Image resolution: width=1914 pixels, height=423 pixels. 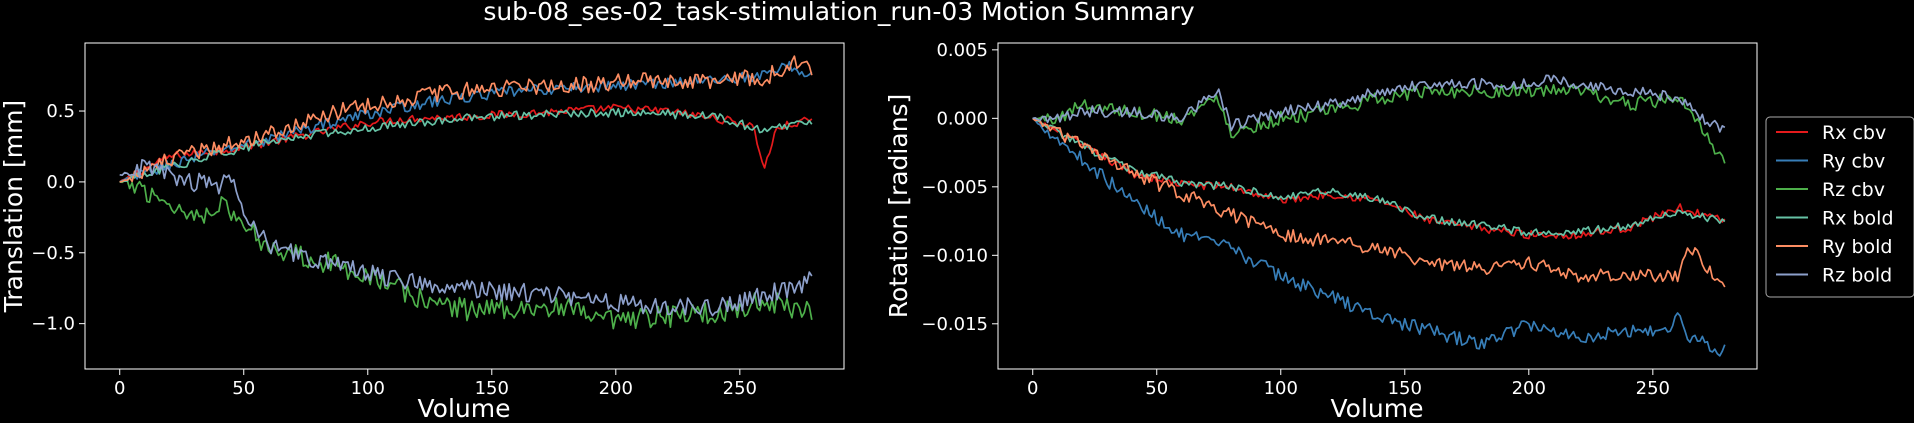 I want to click on translation-x-tick-label: 150, so click(x=492, y=388).